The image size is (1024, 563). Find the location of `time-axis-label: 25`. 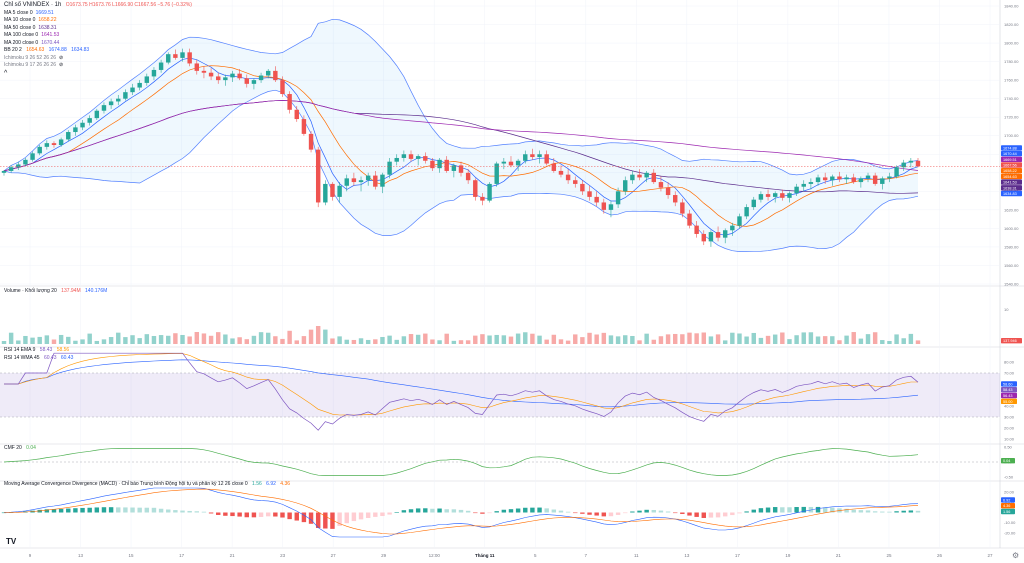

time-axis-label: 25 is located at coordinates (889, 555).